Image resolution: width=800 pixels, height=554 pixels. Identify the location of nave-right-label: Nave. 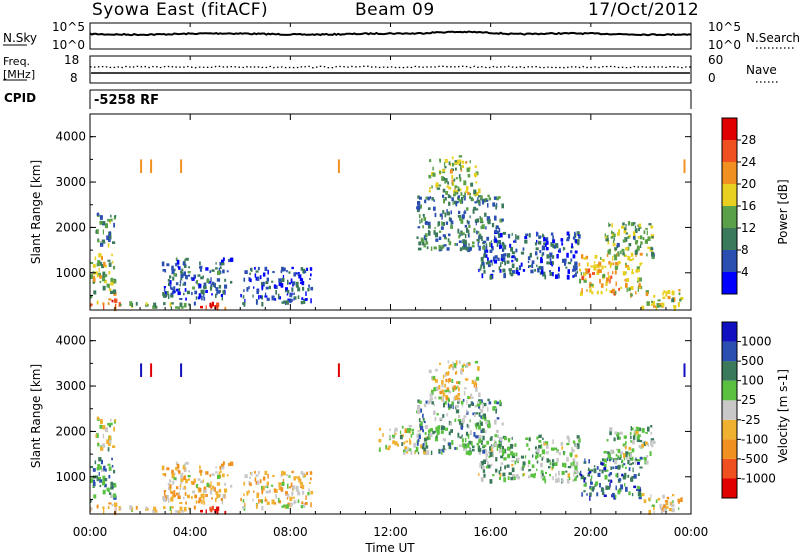
(761, 70).